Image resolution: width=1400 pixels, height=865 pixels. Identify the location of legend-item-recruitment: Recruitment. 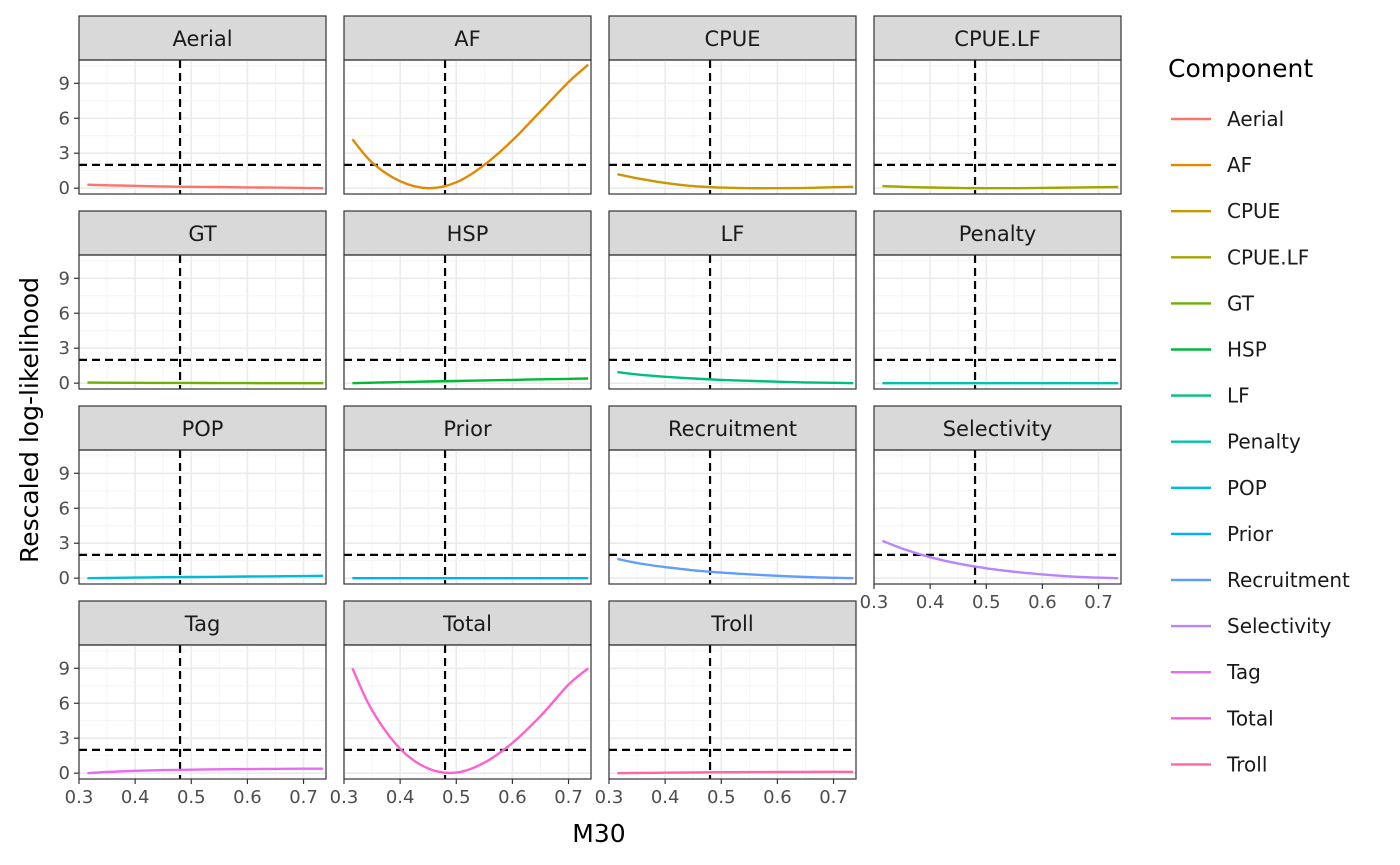
(1260, 580).